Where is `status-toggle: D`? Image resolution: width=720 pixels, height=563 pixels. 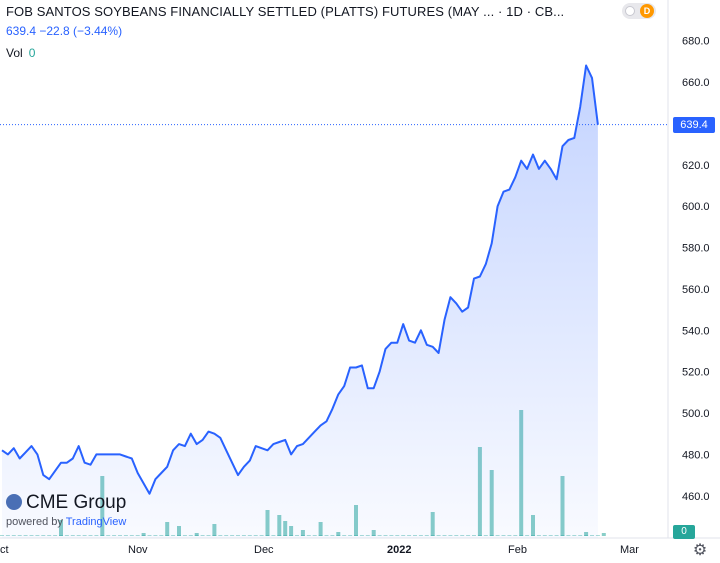
status-toggle: D is located at coordinates (639, 11).